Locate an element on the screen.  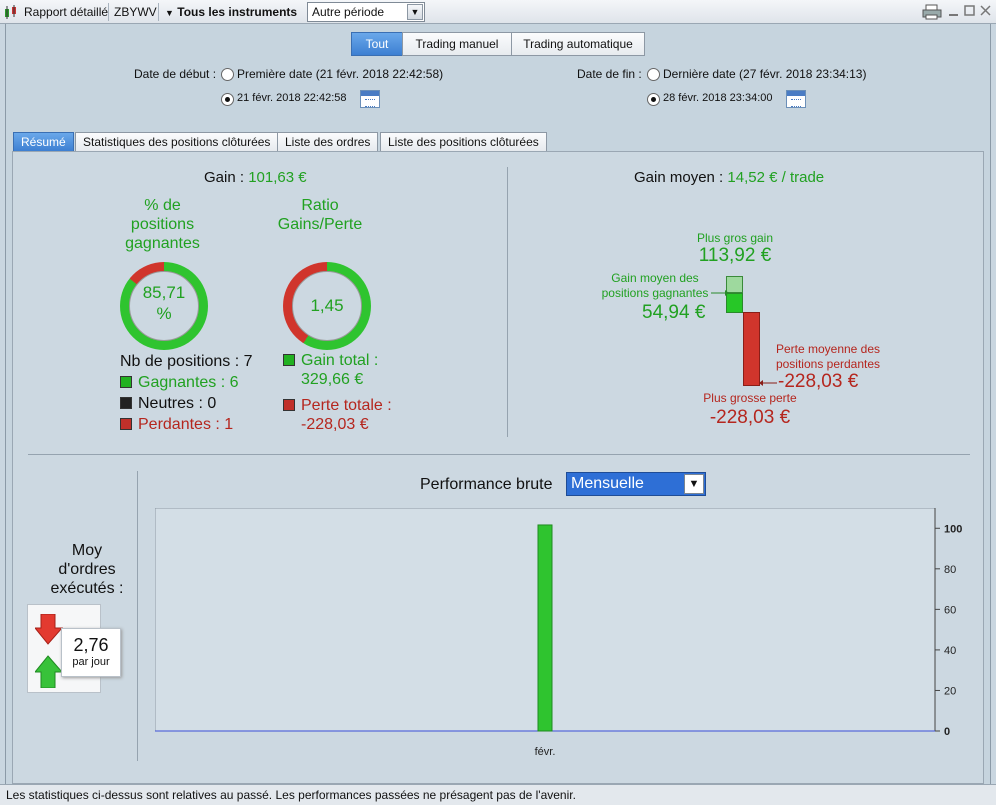
win-pct-title: % de positions gagnantes is located at coordinates (162, 224).